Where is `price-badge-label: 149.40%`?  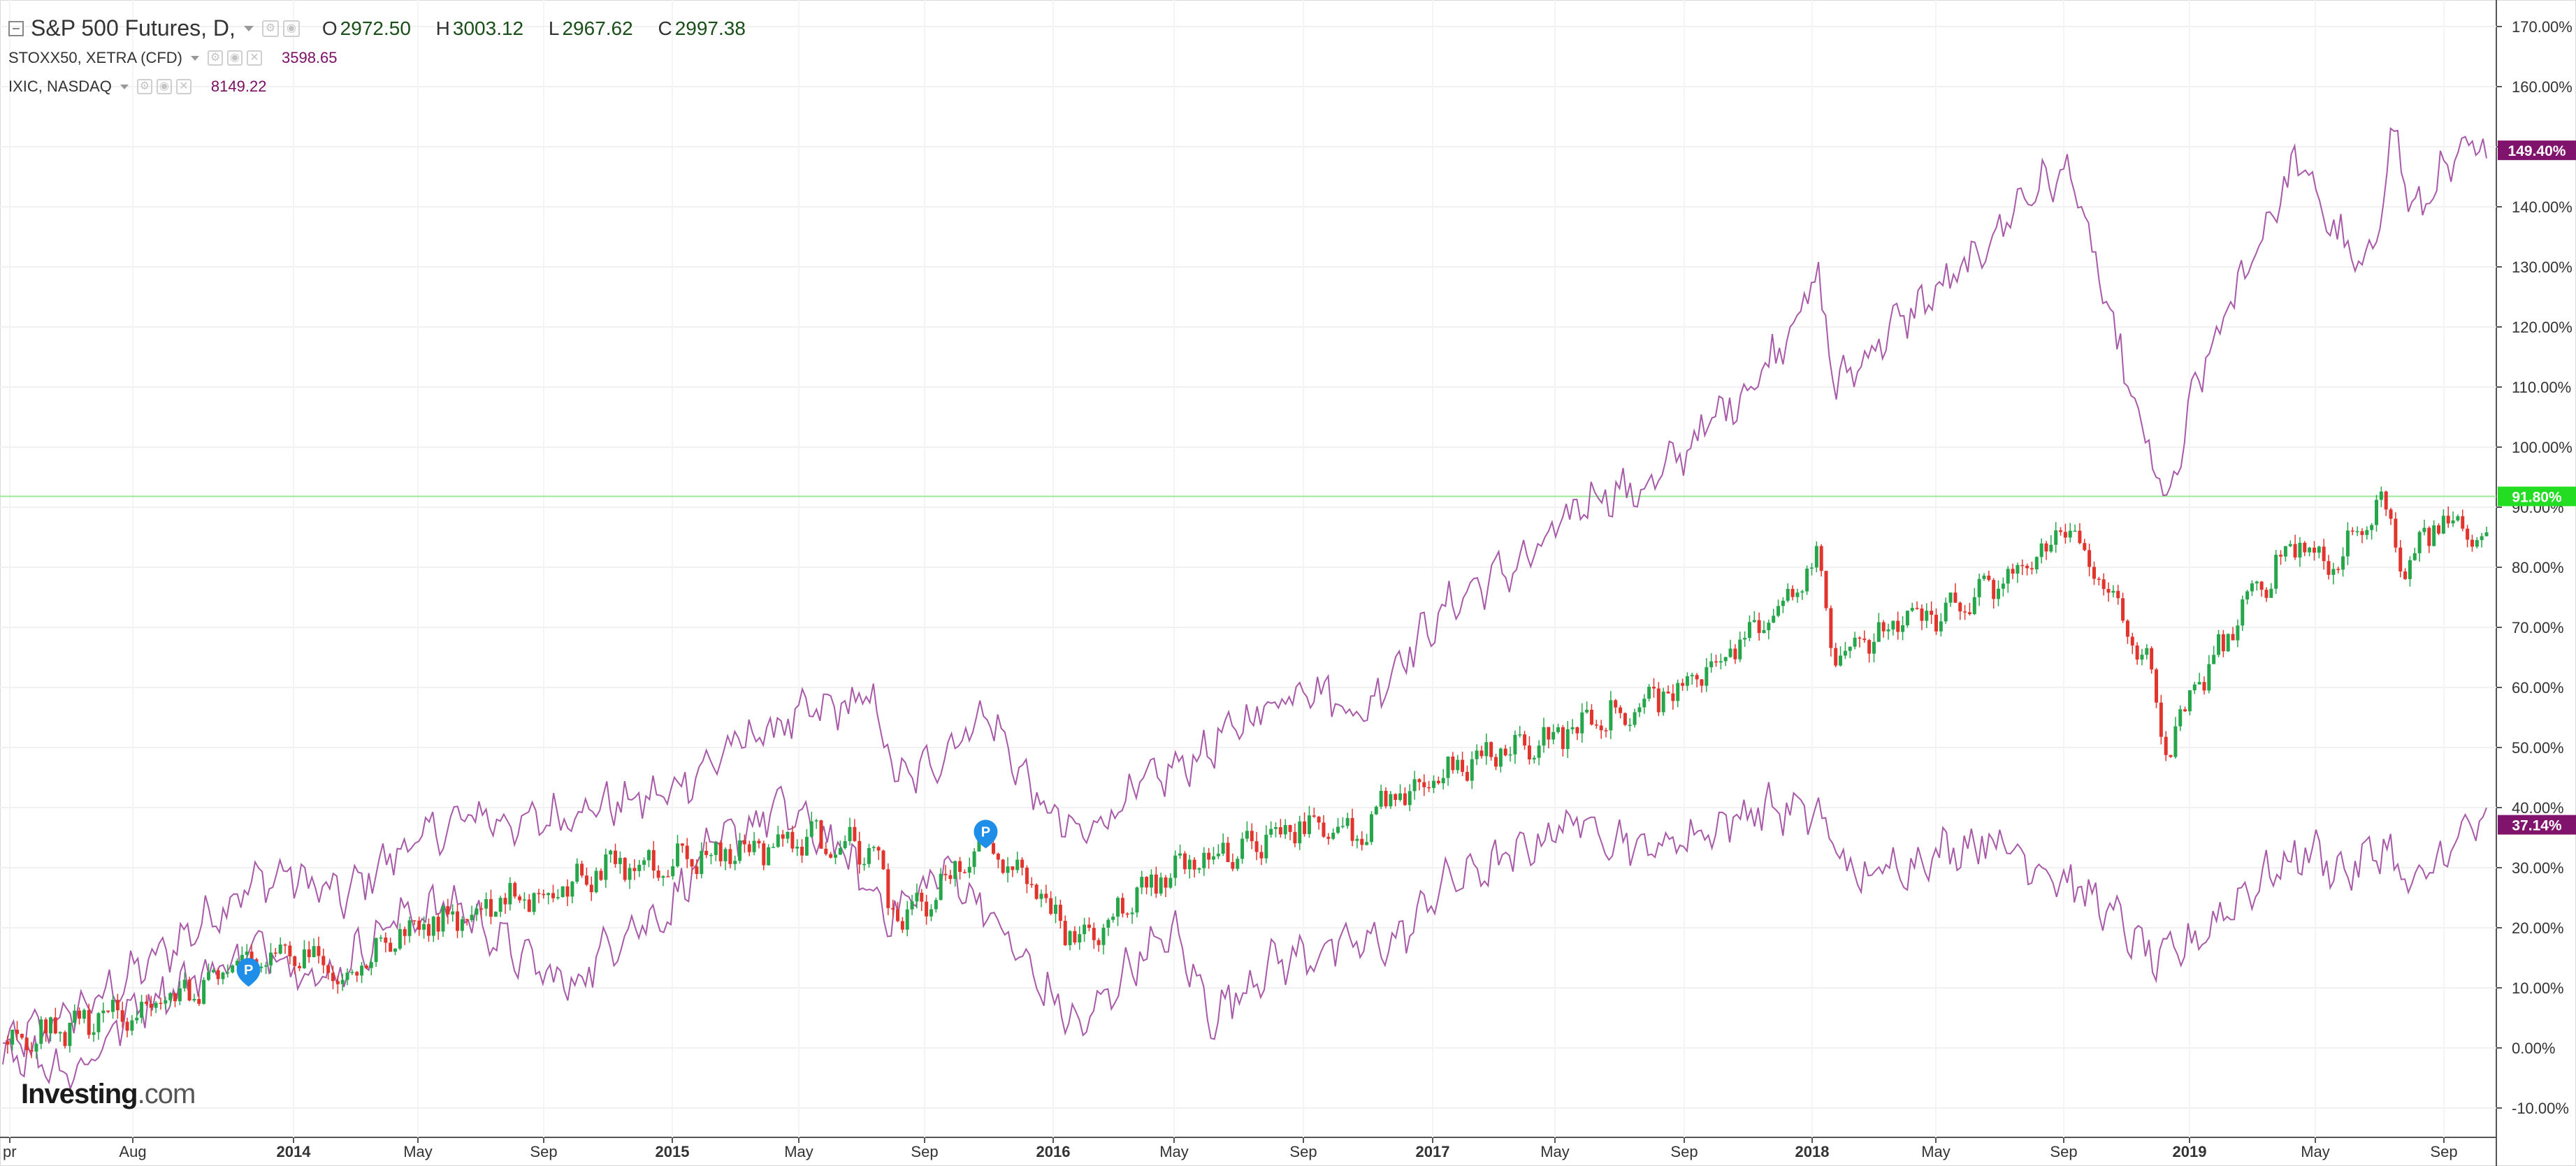 price-badge-label: 149.40% is located at coordinates (2537, 151).